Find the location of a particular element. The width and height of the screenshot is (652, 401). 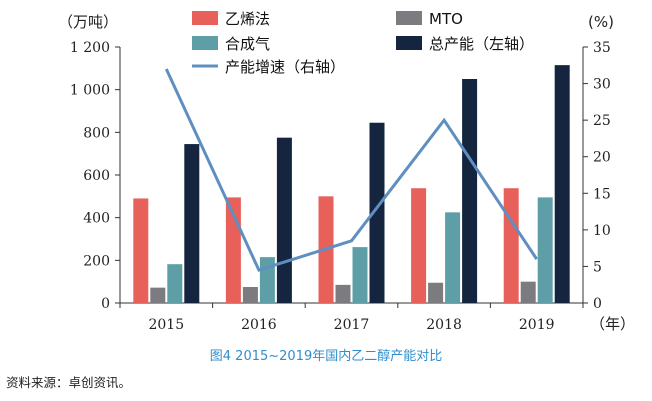

y2-tick-label: 35 is located at coordinates (602, 48).